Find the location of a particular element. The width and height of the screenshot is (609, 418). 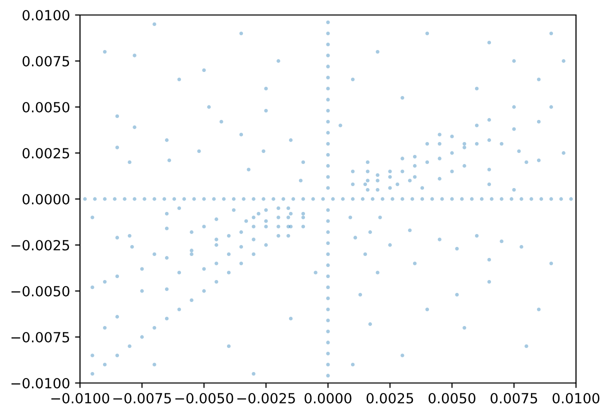

x-tick-label: 0.0075 is located at coordinates (514, 398).